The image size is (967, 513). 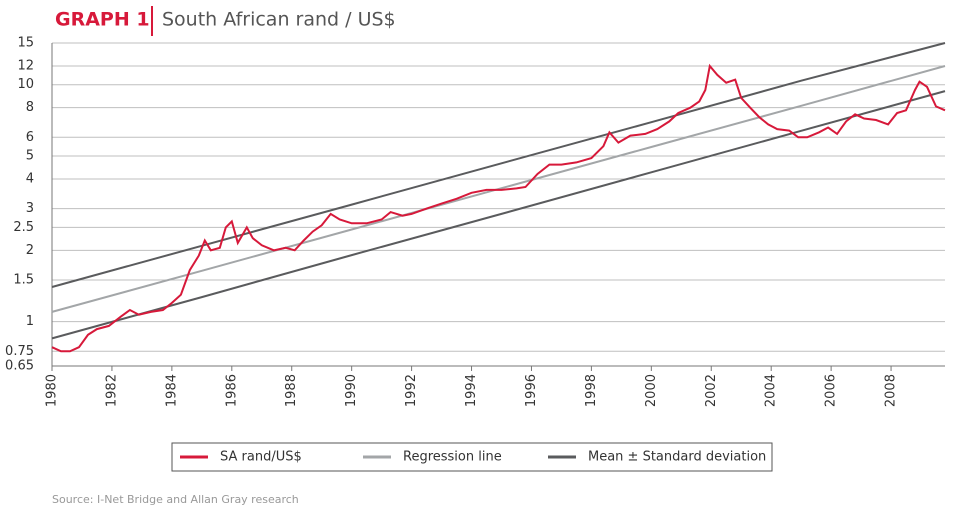 What do you see at coordinates (291, 390) in the screenshot?
I see `x-tick-label: 1988` at bounding box center [291, 390].